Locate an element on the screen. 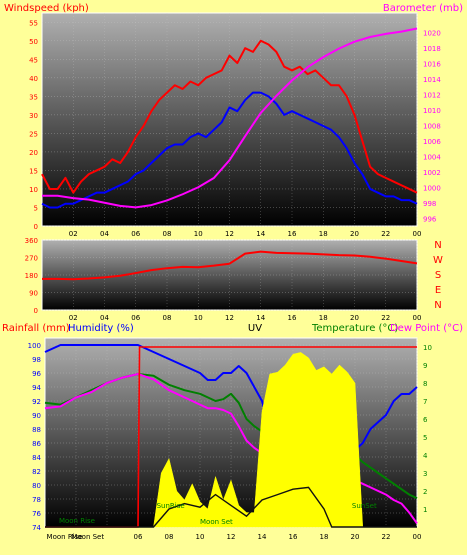 This screenshot has height=555, width=467. y-tick-label: 270 is located at coordinates (31, 259).